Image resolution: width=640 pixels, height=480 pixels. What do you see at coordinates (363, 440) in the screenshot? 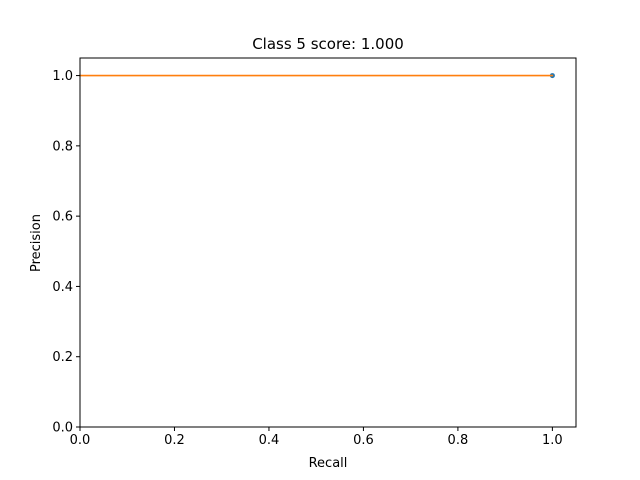
I see `x-tick-label: 0.6` at bounding box center [363, 440].